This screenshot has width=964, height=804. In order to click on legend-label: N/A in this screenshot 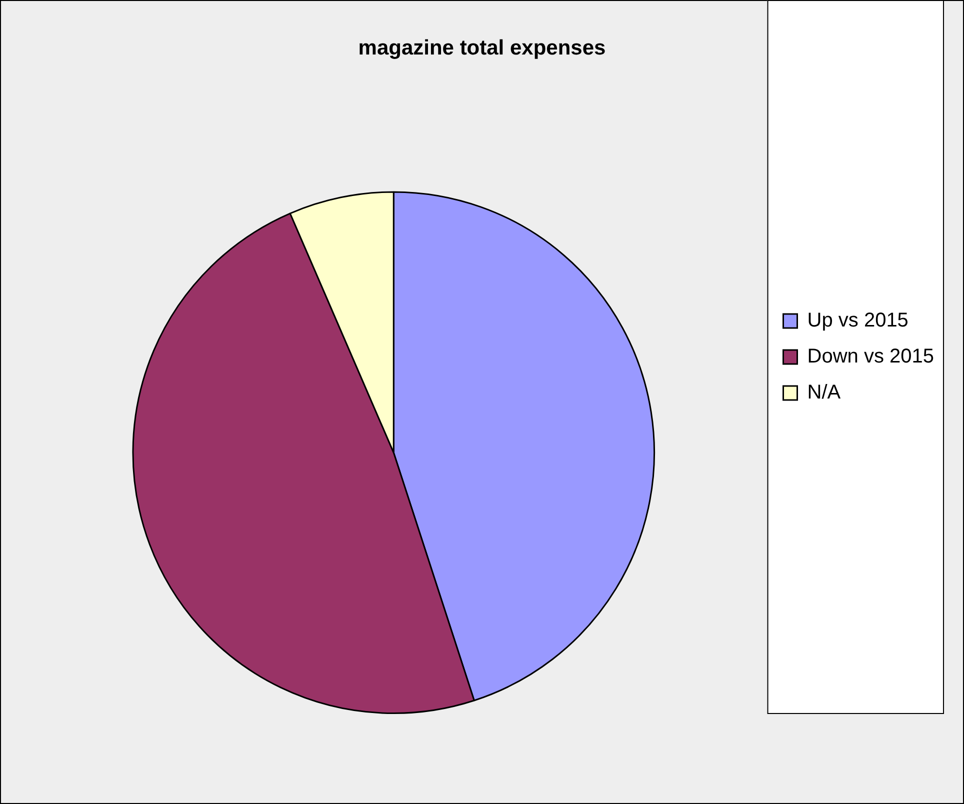, I will do `click(824, 393)`.